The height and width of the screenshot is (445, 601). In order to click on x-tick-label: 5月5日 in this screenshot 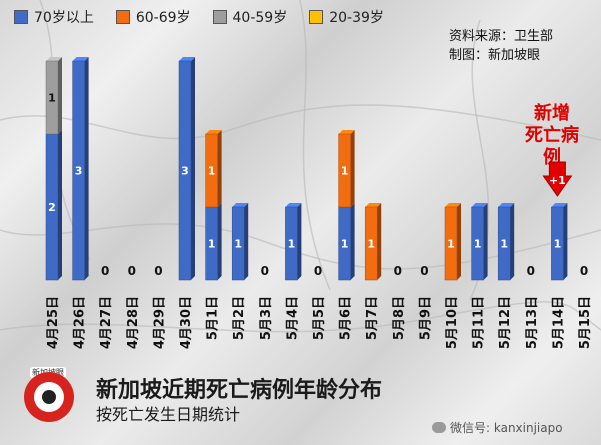, I will do `click(319, 318)`.